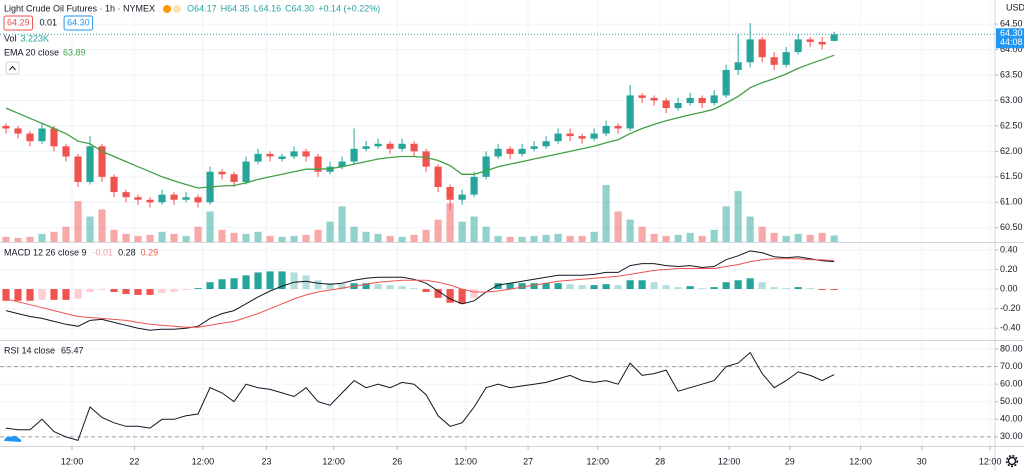 The height and width of the screenshot is (471, 1024). Describe the element at coordinates (202, 8) in the screenshot. I see `quote-value: O64.17` at that location.